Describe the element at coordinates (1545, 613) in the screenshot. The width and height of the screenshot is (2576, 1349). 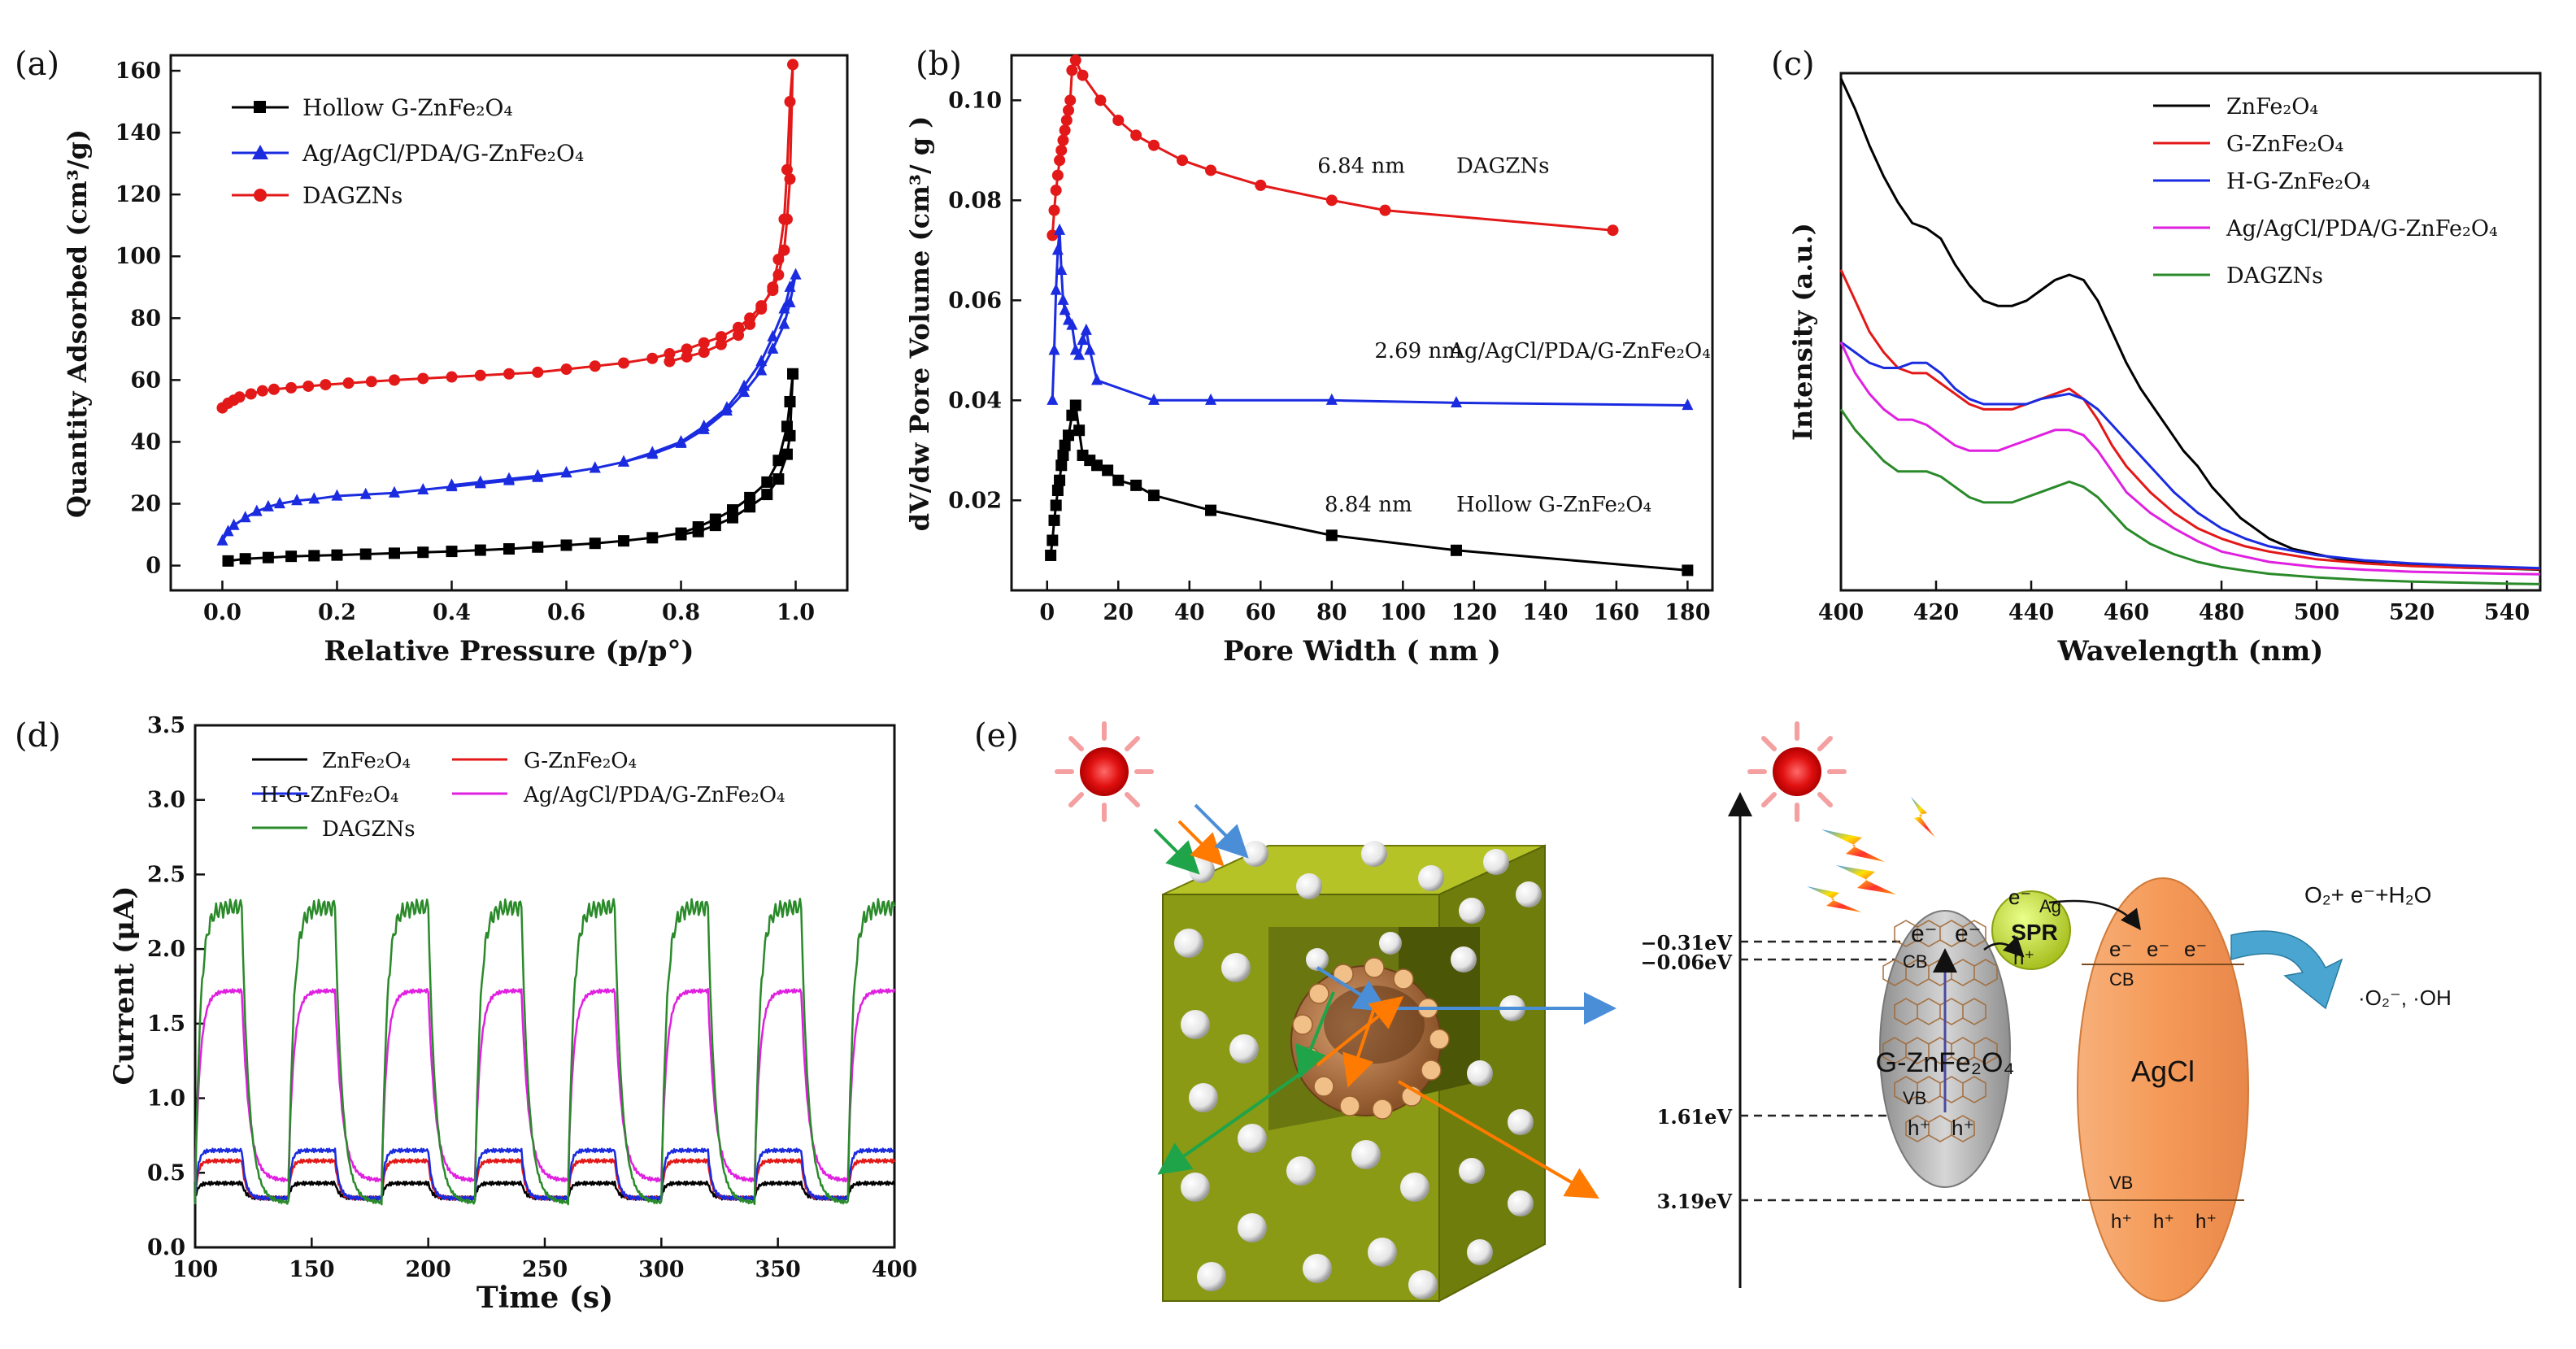
I see `x-tick-label: 140` at that location.